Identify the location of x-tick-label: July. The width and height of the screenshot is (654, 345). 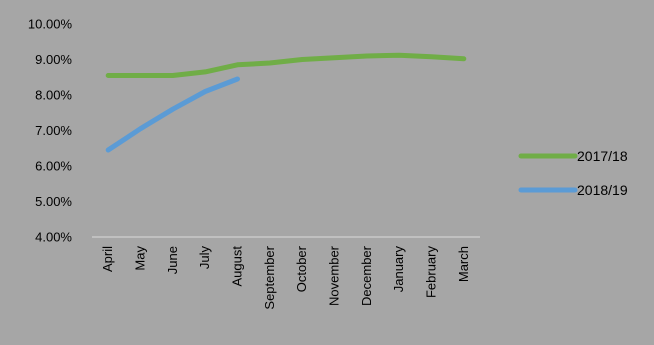
(204, 258).